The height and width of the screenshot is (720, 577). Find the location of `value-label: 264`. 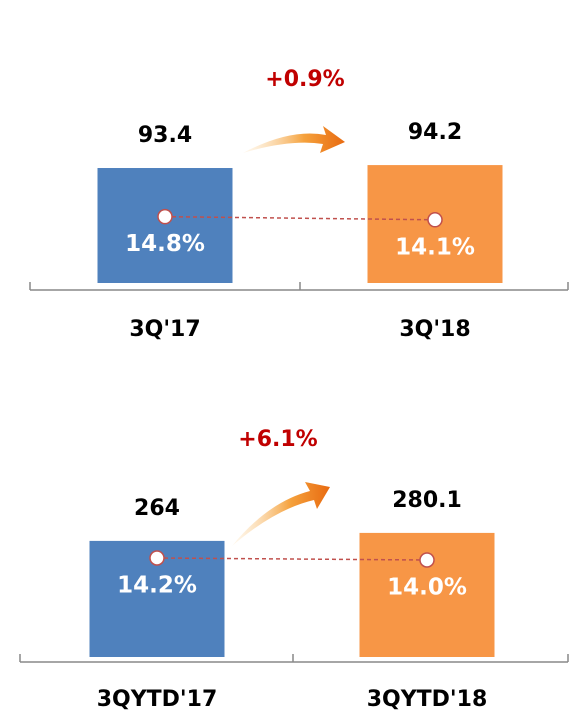

value-label: 264 is located at coordinates (157, 508).